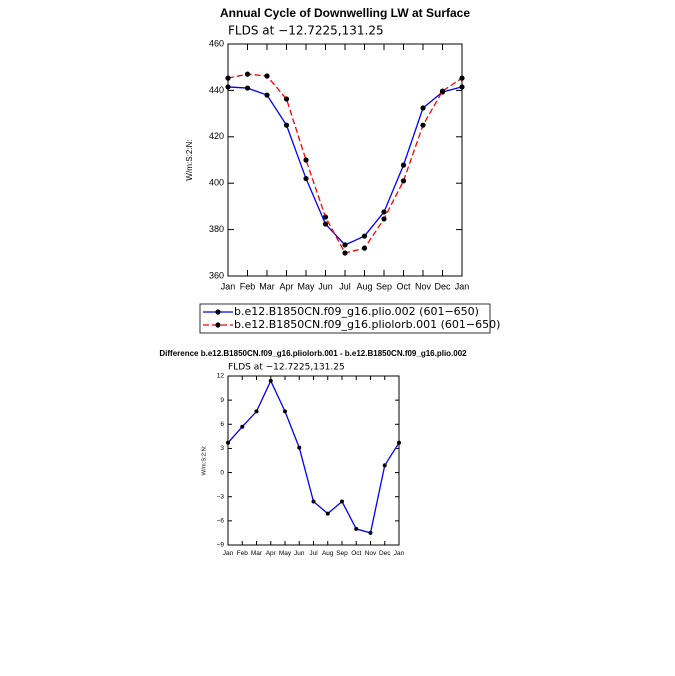 This screenshot has width=675, height=676. I want to click on y-tick-label: 460, so click(216, 43).